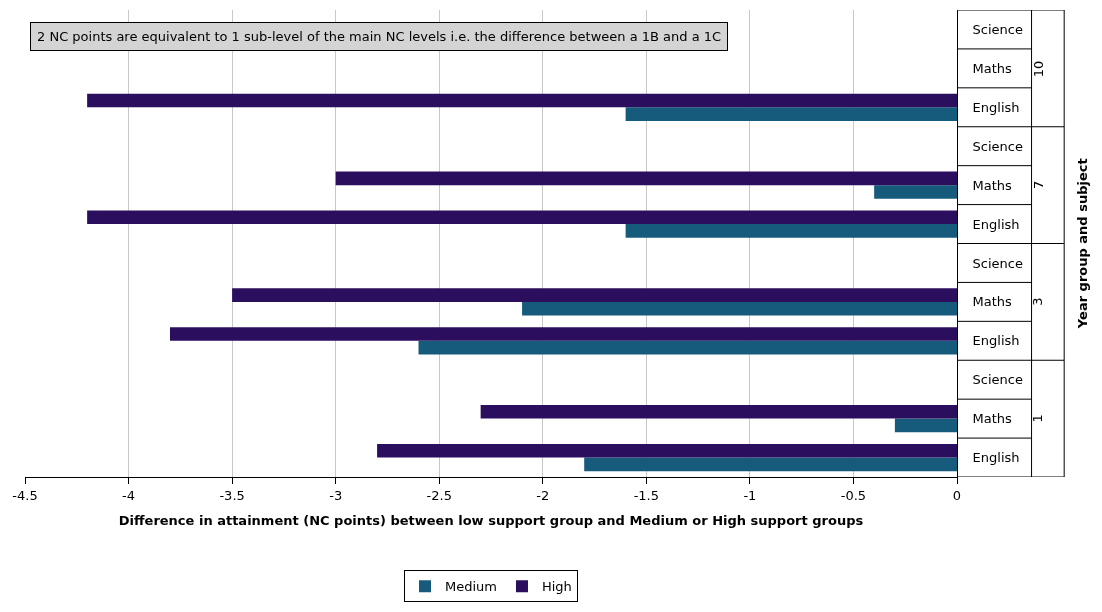 The height and width of the screenshot is (612, 1102). Describe the element at coordinates (1038, 301) in the screenshot. I see `text: 3` at that location.